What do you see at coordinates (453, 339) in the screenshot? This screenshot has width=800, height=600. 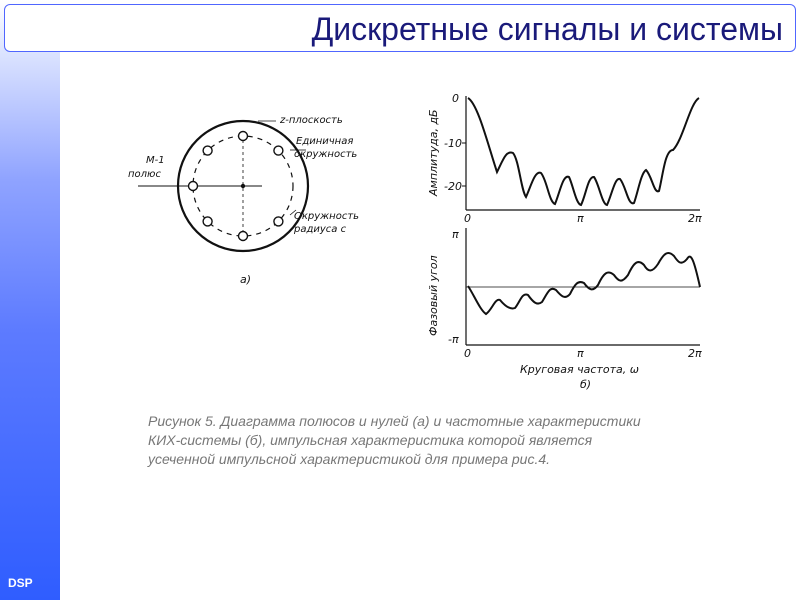 I see `phase-tick-minus-pi: -π` at bounding box center [453, 339].